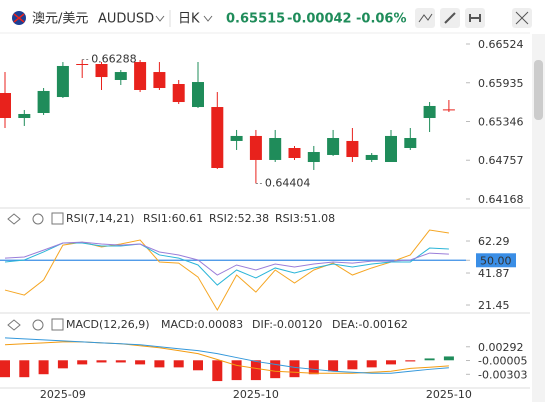 The height and width of the screenshot is (402, 545). Describe the element at coordinates (60, 19) in the screenshot. I see `pair-name: 澳元/美元` at that location.